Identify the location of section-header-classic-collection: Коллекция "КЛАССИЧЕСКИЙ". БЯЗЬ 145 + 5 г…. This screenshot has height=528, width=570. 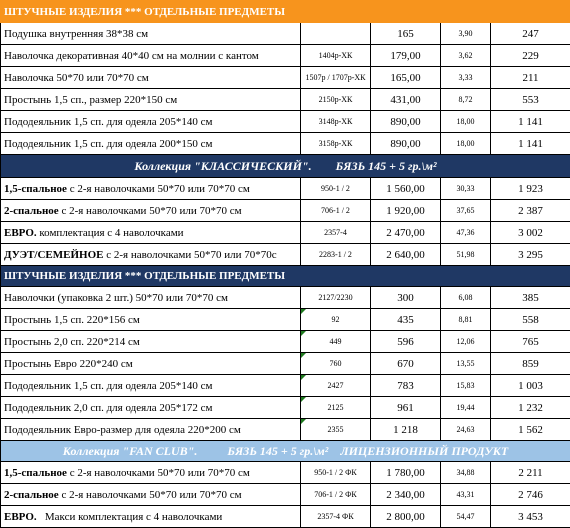
(285, 166).